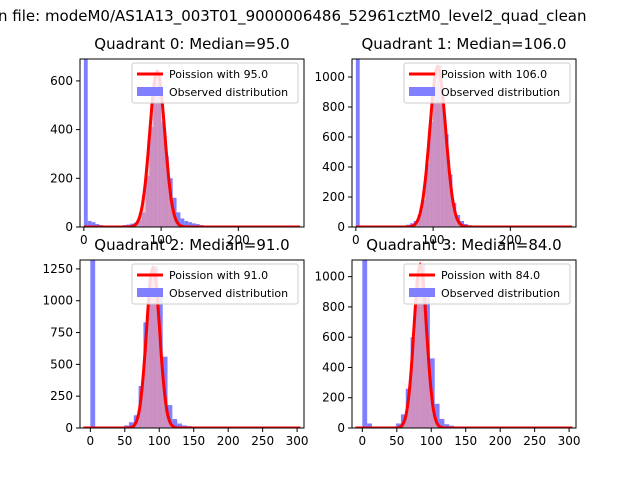 Image resolution: width=640 pixels, height=480 pixels. What do you see at coordinates (215, 284) in the screenshot?
I see `legend: Poission with 91.0 Observed distribution` at bounding box center [215, 284].